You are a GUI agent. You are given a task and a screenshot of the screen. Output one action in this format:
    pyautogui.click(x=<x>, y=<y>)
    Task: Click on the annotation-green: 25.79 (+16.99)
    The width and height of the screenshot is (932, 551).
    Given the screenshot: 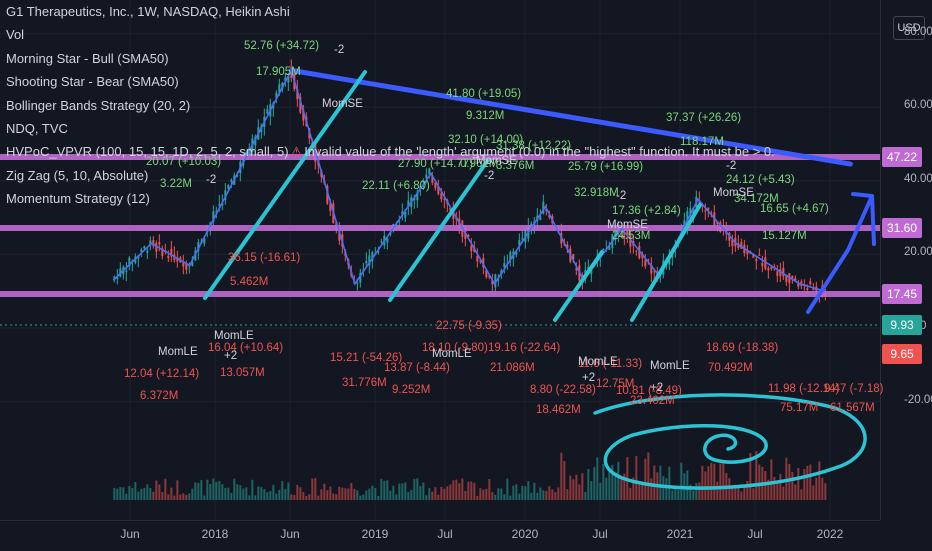 What is the action you would take?
    pyautogui.click(x=606, y=167)
    